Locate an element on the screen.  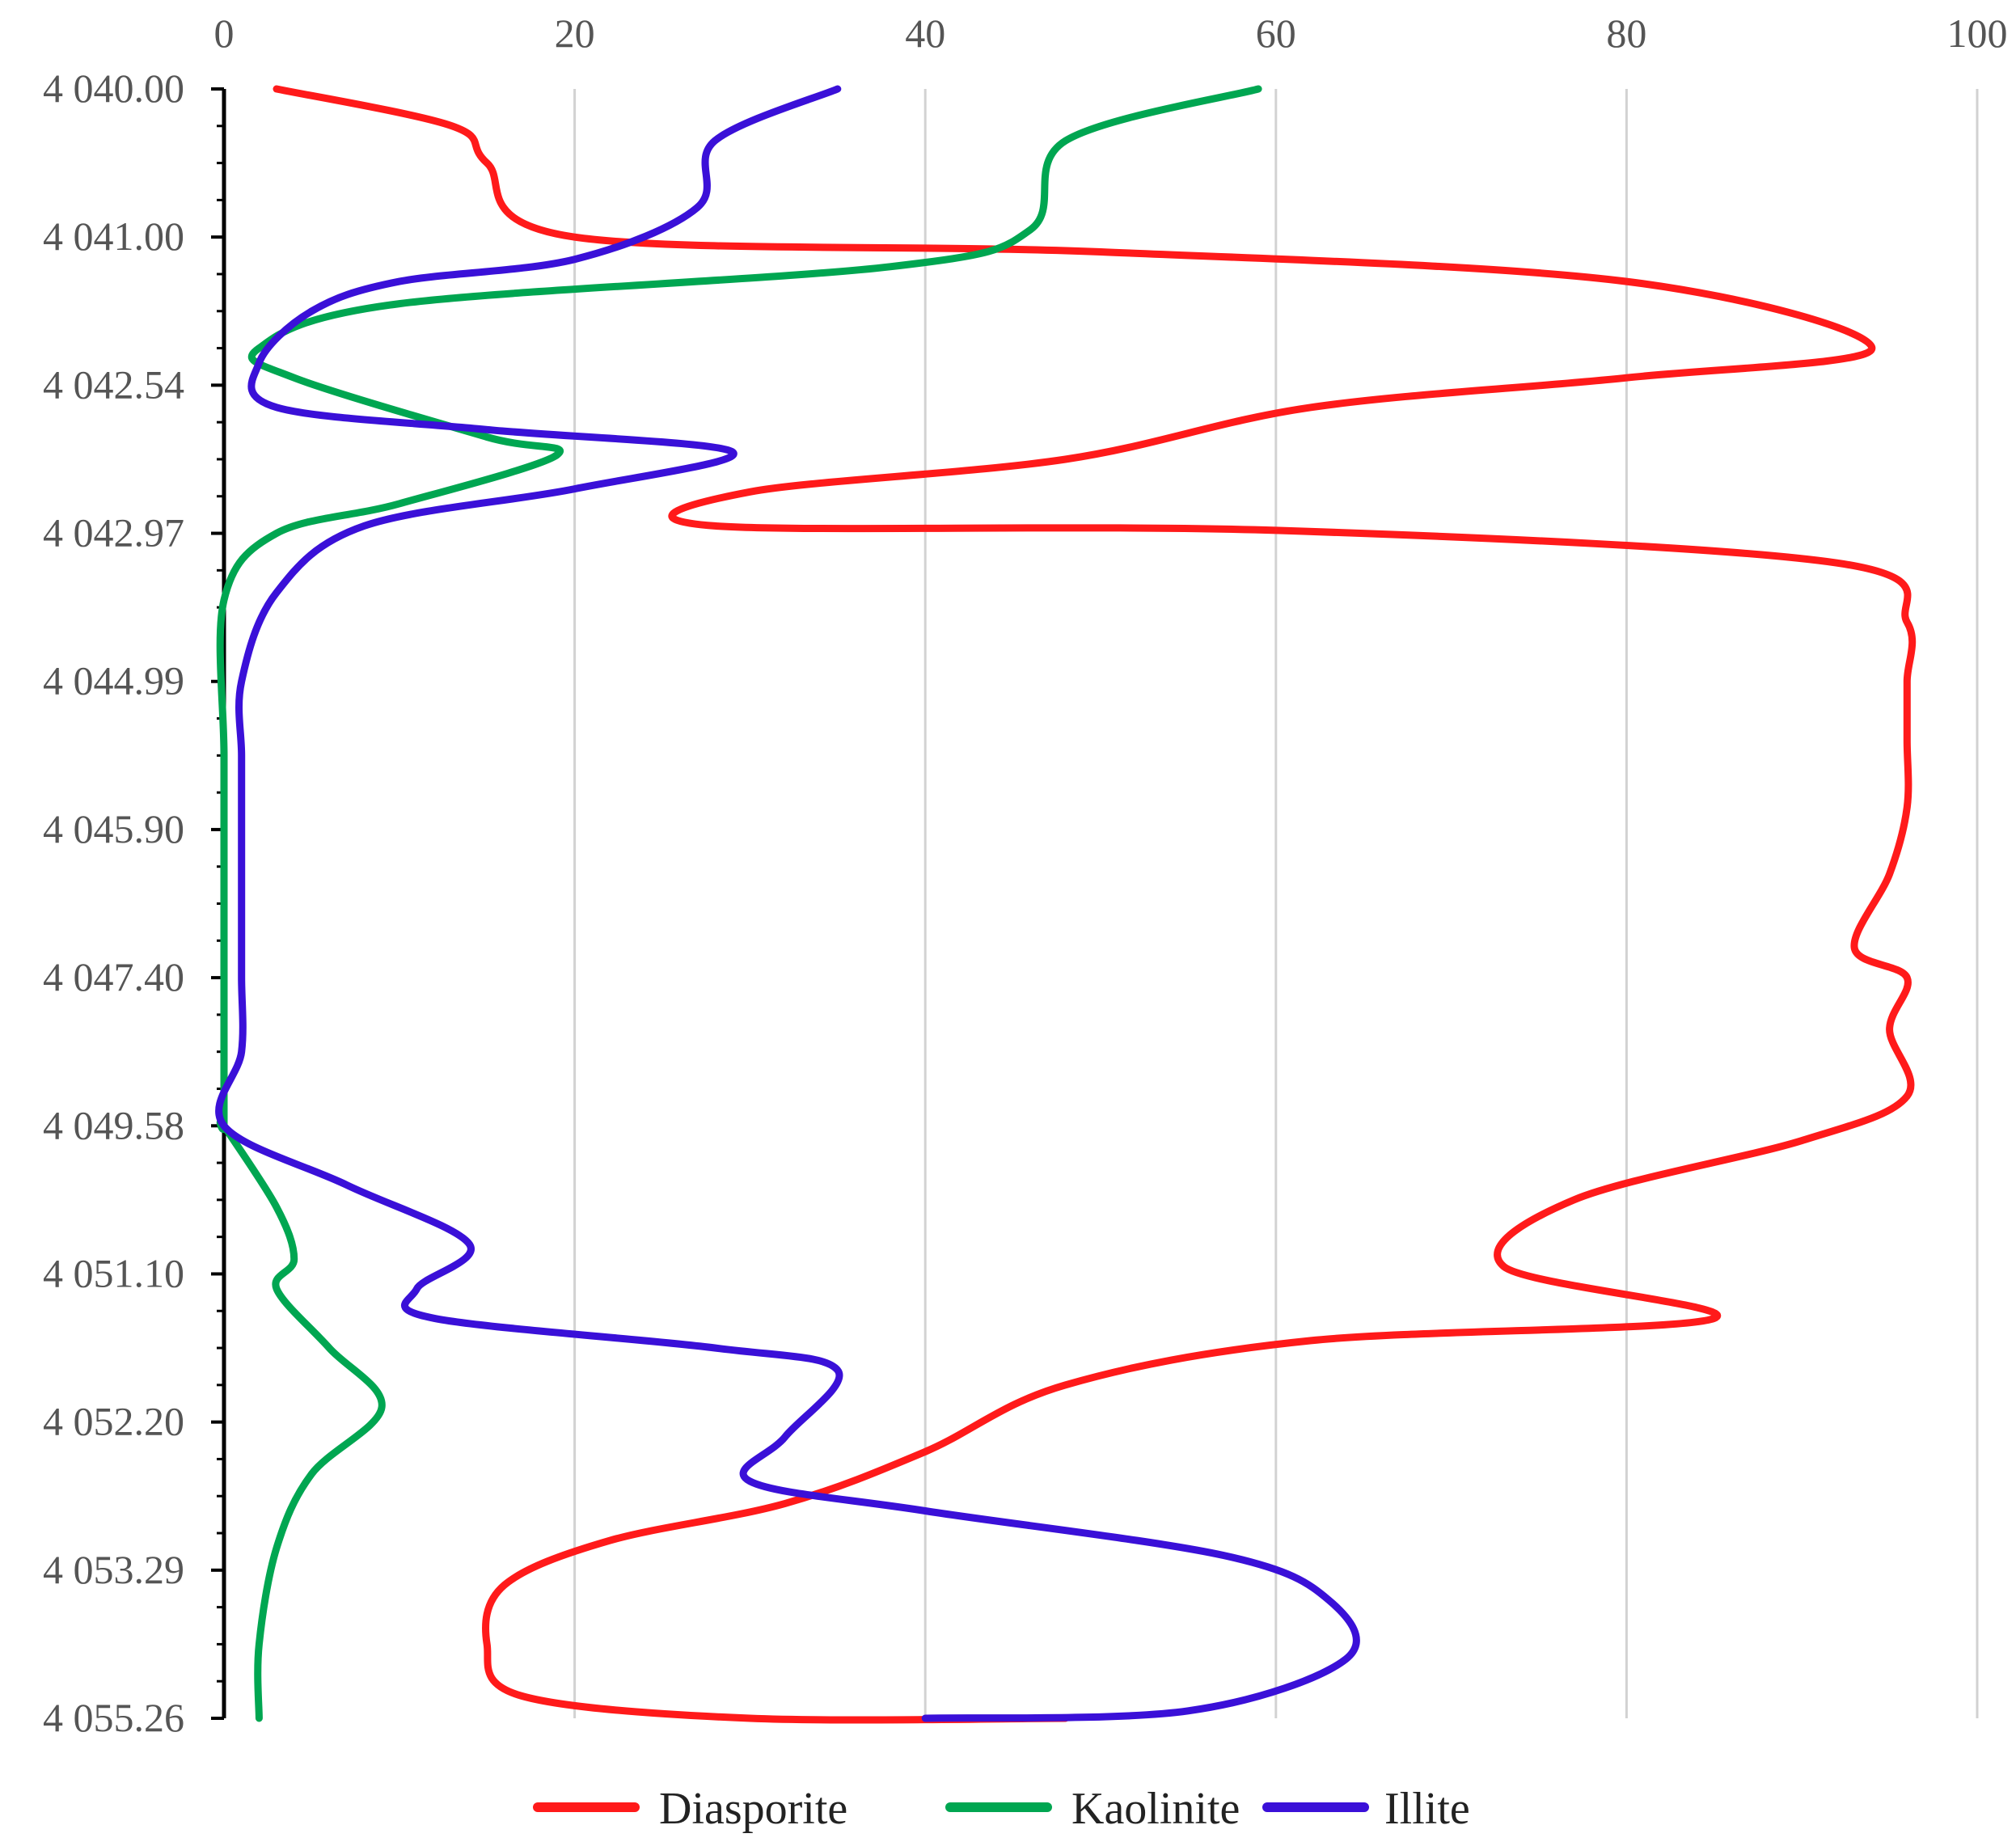
y-tick-label: 4 042.54 is located at coordinates (113, 384).